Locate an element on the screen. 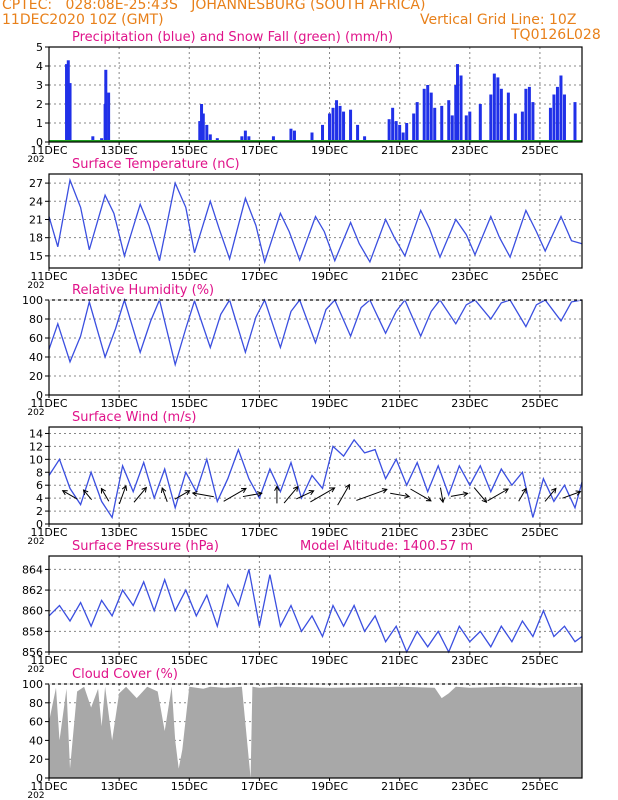 Image resolution: width=618 pixels, height=800 pixels. y-tick-label: 5 is located at coordinates (39, 47).